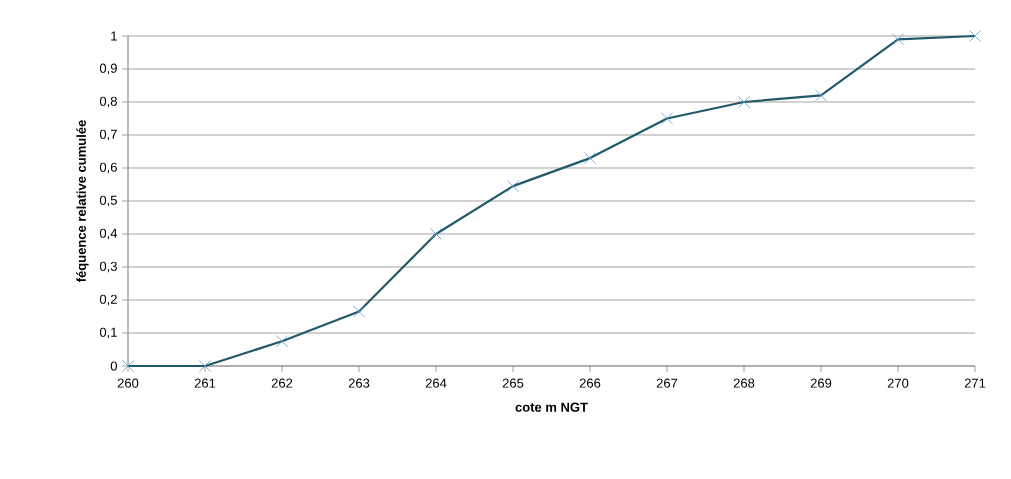 The image size is (1011, 479). What do you see at coordinates (898, 383) in the screenshot?
I see `x-tick-label: 270` at bounding box center [898, 383].